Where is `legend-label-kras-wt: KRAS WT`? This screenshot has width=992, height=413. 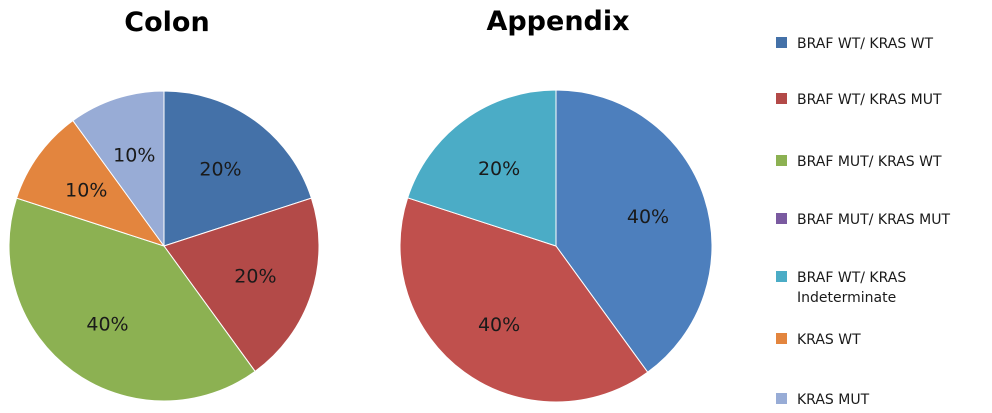
legend-label-kras-wt: KRAS WT is located at coordinates (829, 340).